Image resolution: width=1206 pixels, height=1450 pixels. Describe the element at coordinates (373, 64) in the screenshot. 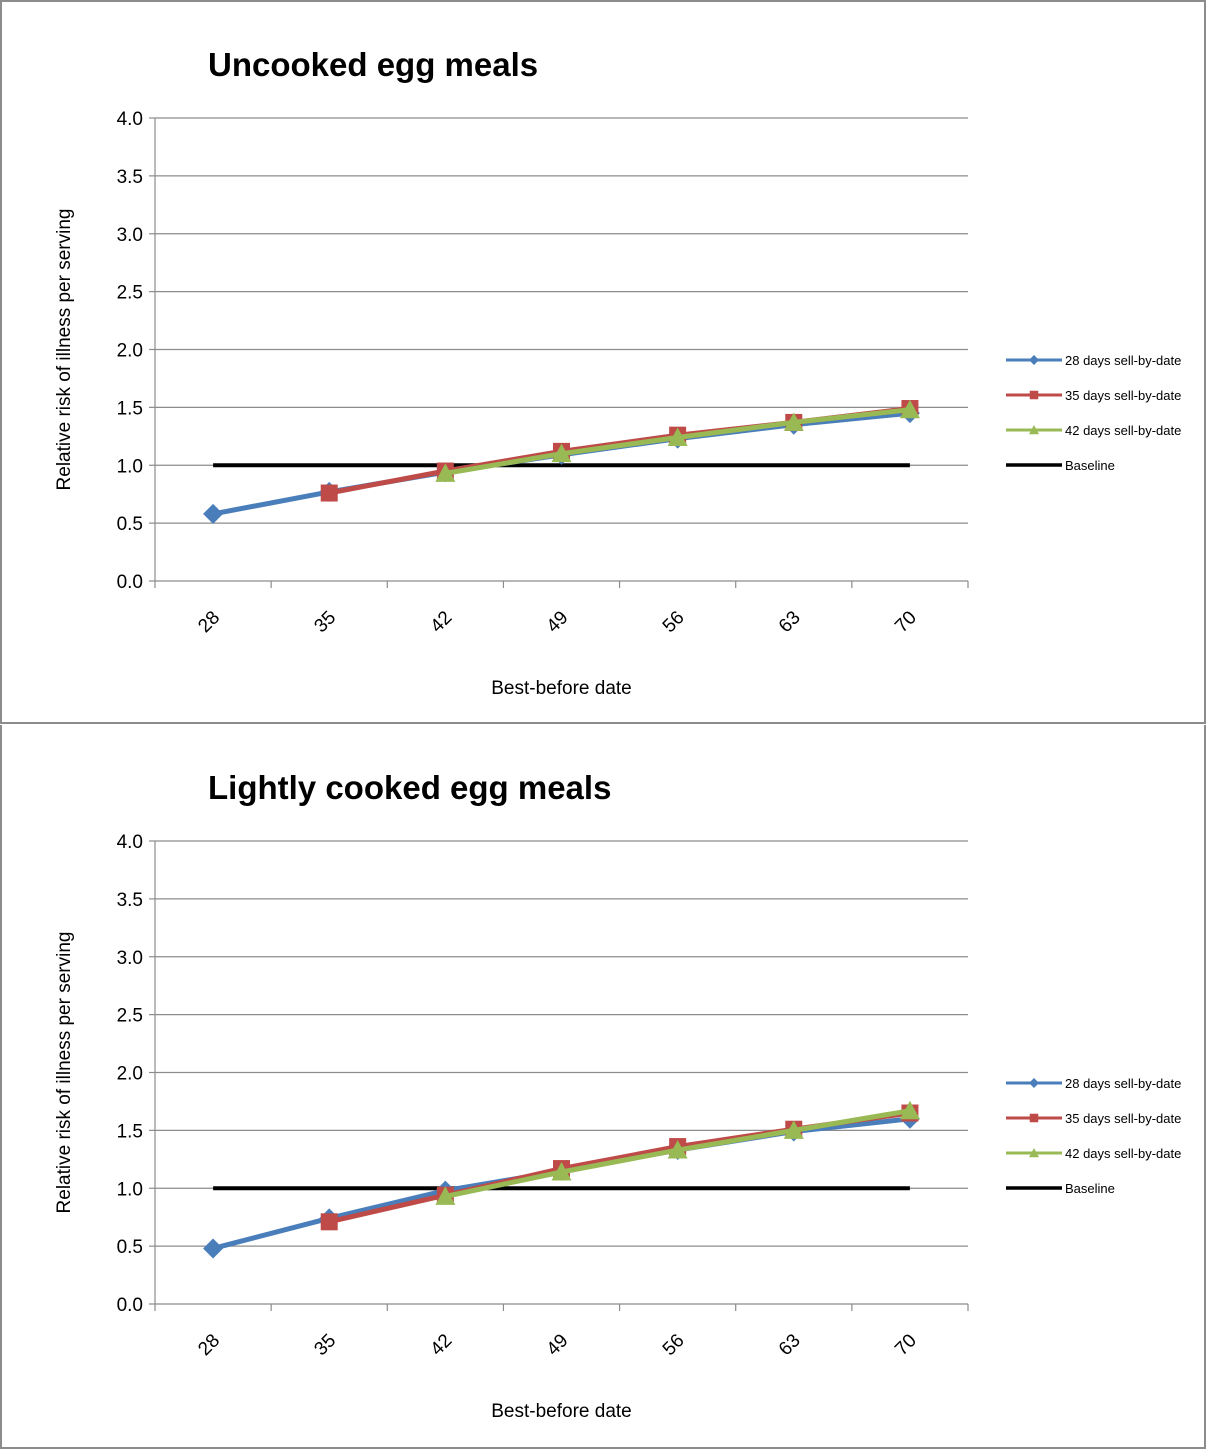

I see `chart-title: Uncooked egg meals` at that location.